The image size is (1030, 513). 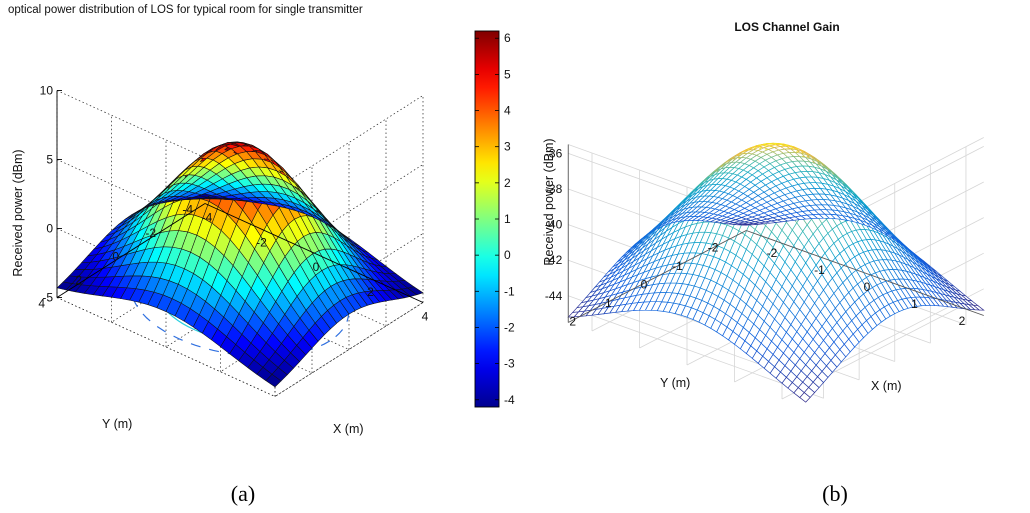 What do you see at coordinates (677, 266) in the screenshot?
I see `y-tick-label: -1` at bounding box center [677, 266].